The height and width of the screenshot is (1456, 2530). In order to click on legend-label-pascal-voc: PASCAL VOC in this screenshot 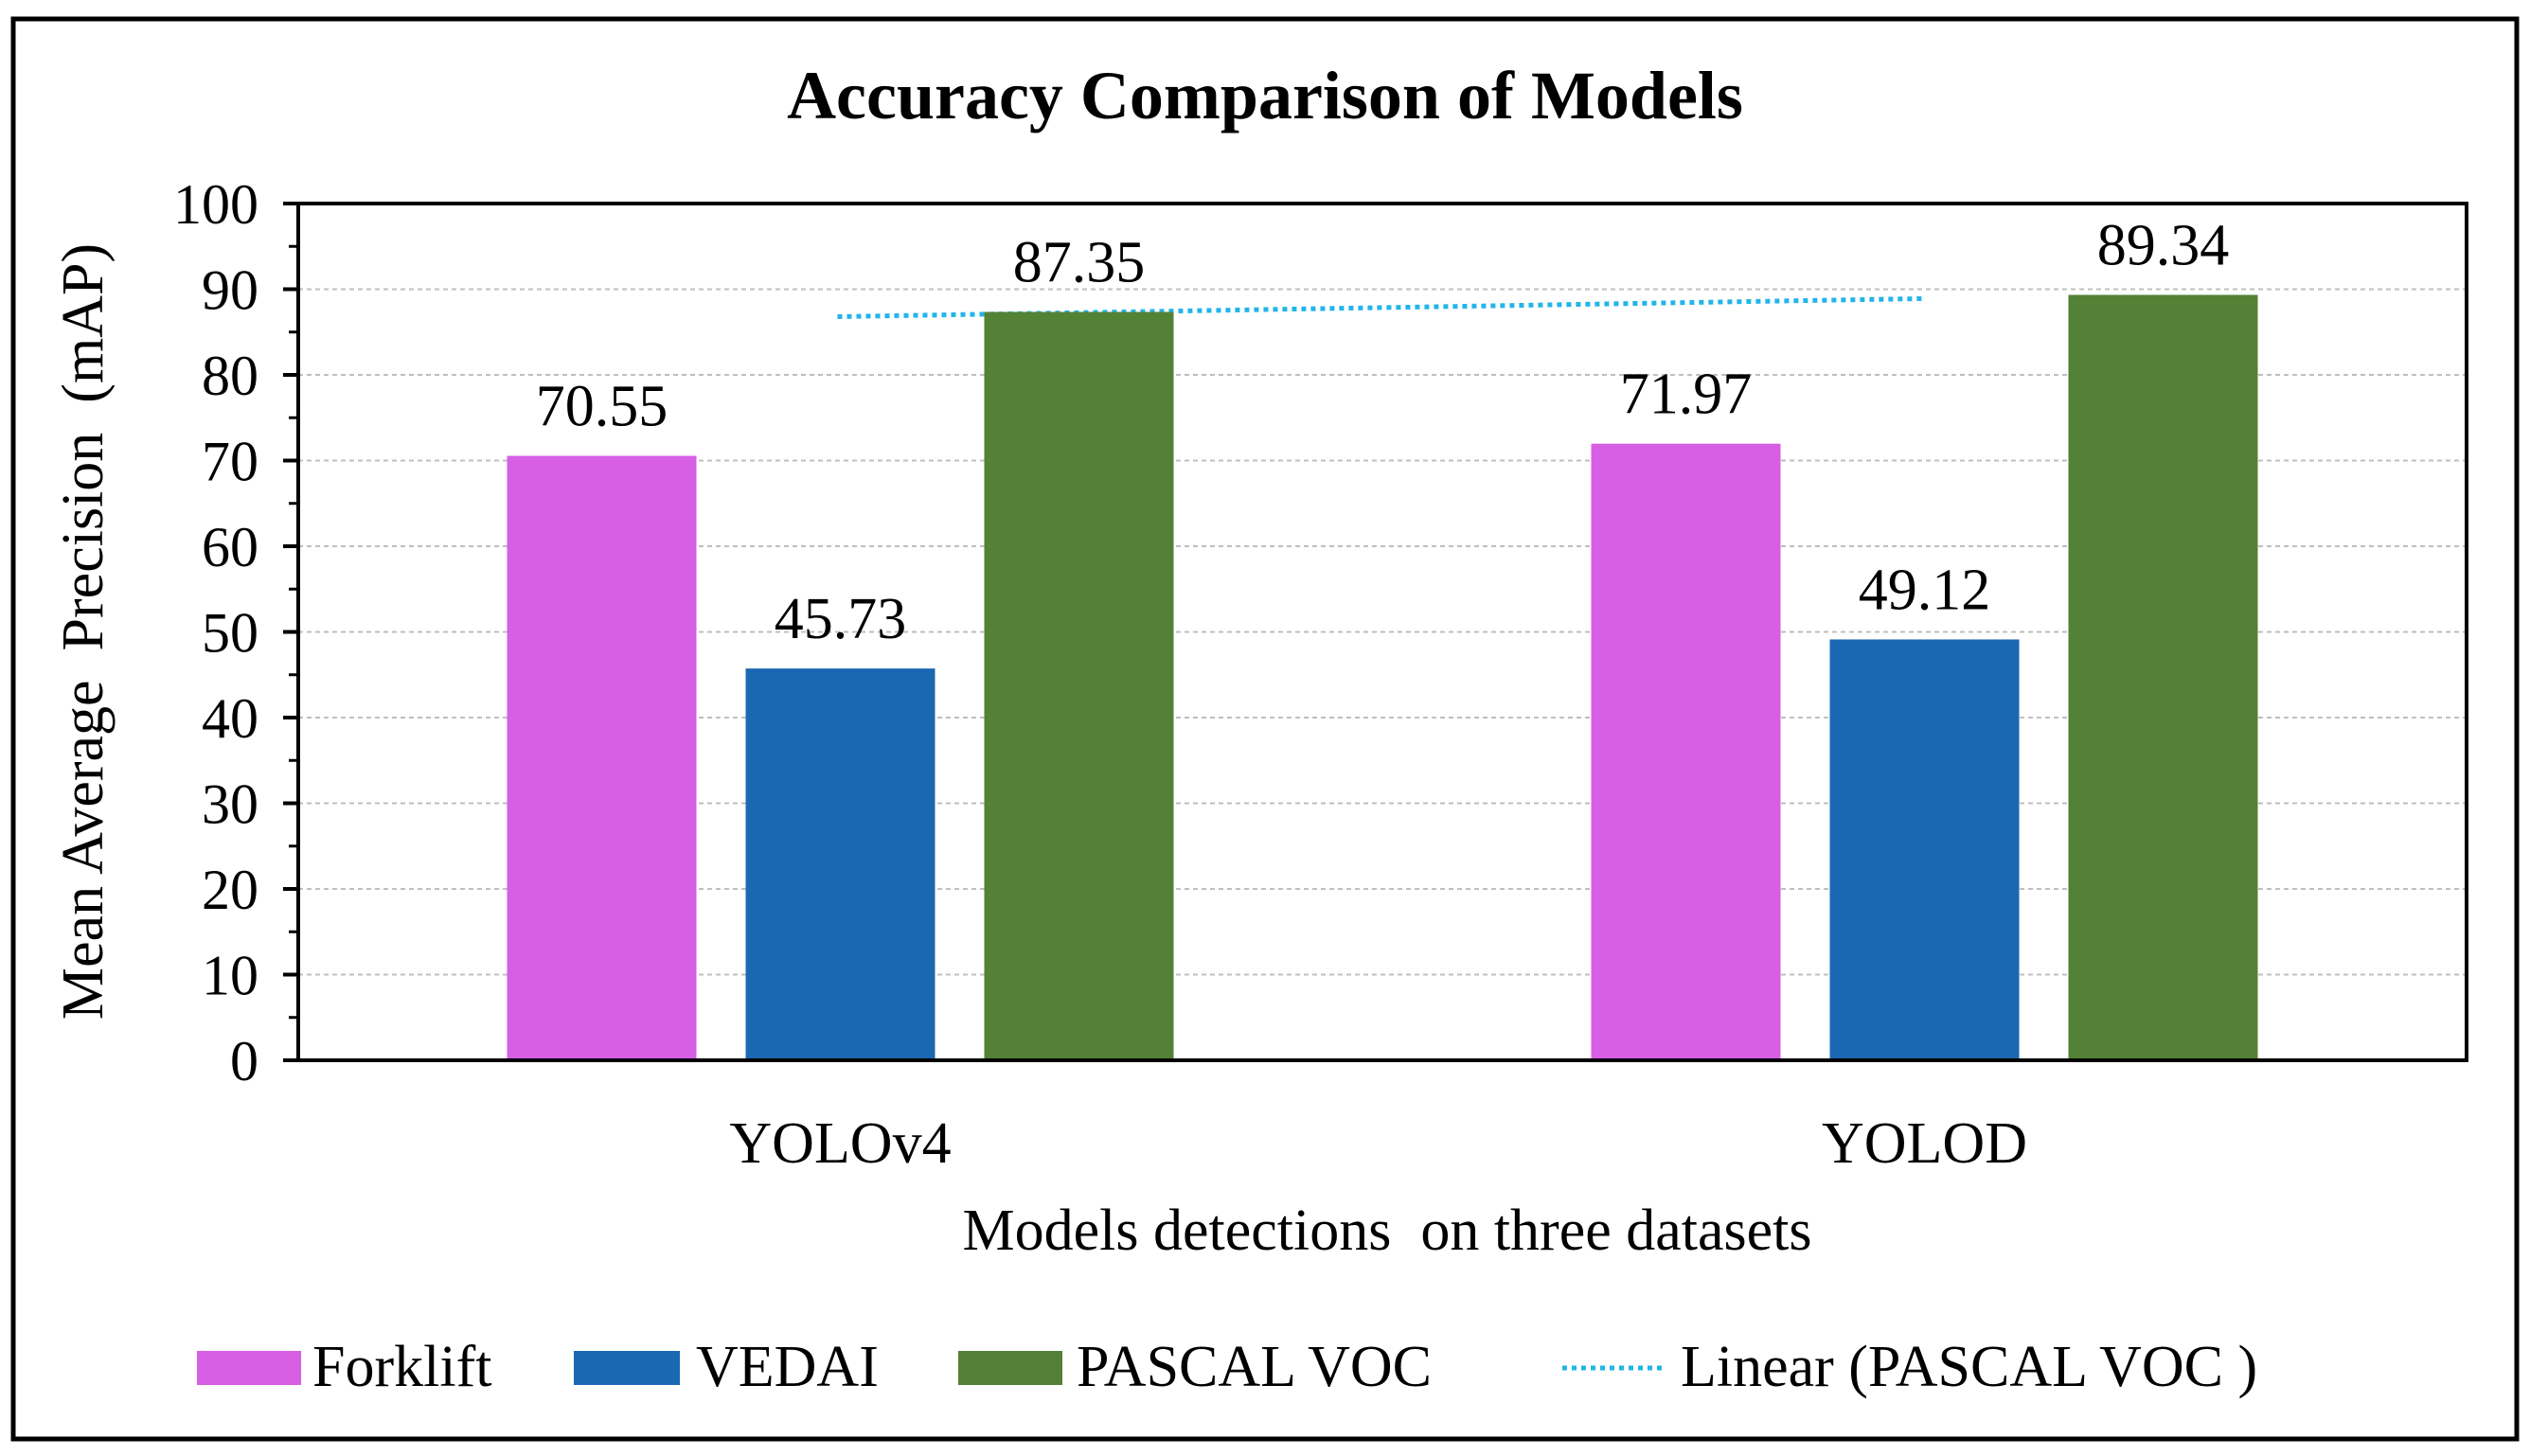, I will do `click(1254, 1367)`.